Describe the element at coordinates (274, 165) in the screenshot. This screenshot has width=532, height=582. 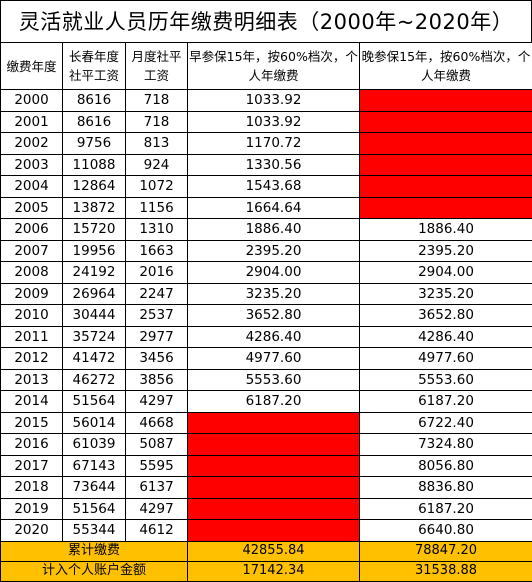
I see `cell-early-contribution: 1330.56` at that location.